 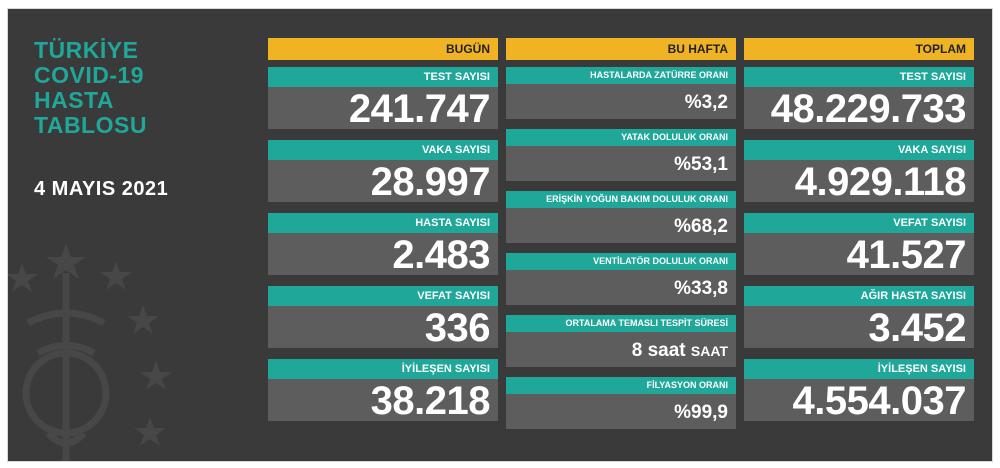 I want to click on stat-value: 4.554.037, so click(x=859, y=401).